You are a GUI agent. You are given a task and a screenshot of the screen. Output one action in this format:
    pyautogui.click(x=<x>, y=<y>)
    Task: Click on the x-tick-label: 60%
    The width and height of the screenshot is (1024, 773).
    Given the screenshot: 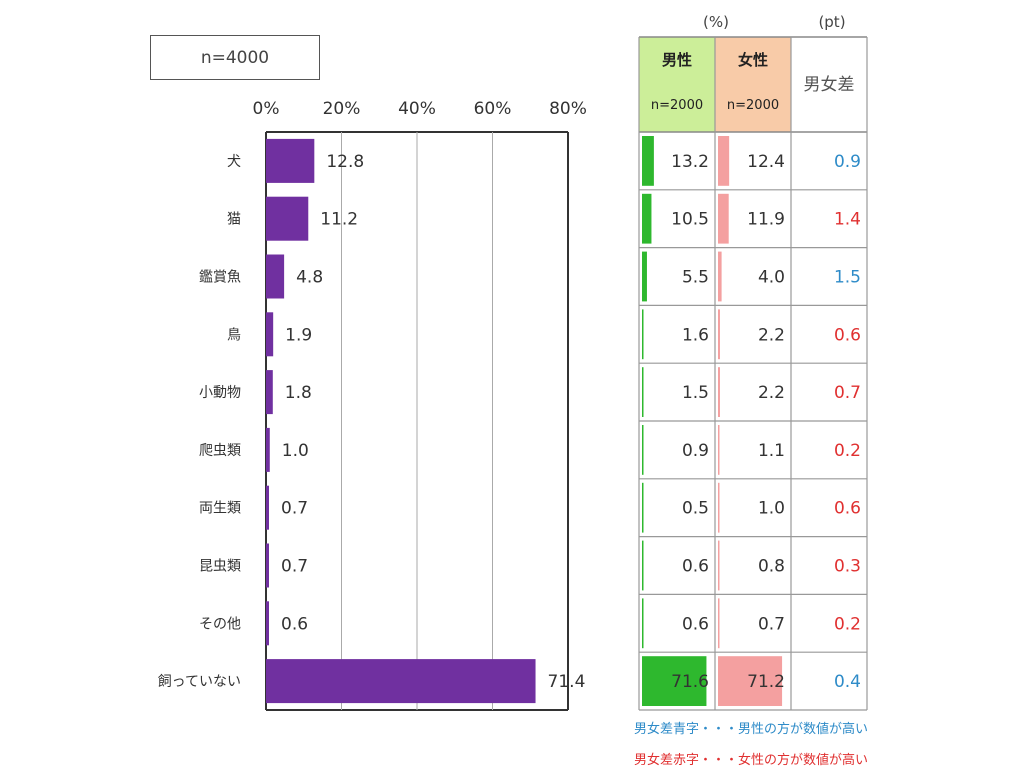 What is the action you would take?
    pyautogui.click(x=493, y=109)
    